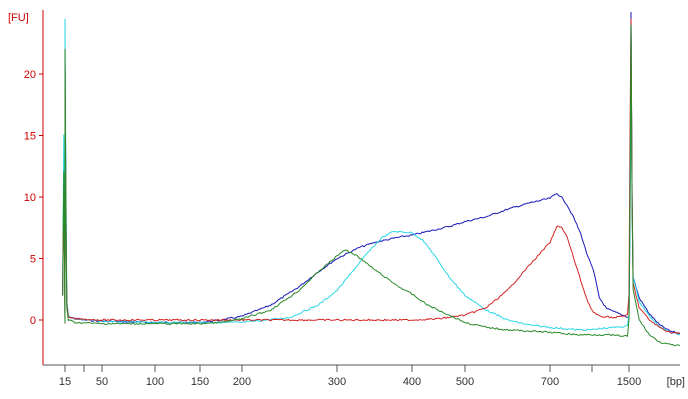  I want to click on x-tick-label: 200, so click(242, 382).